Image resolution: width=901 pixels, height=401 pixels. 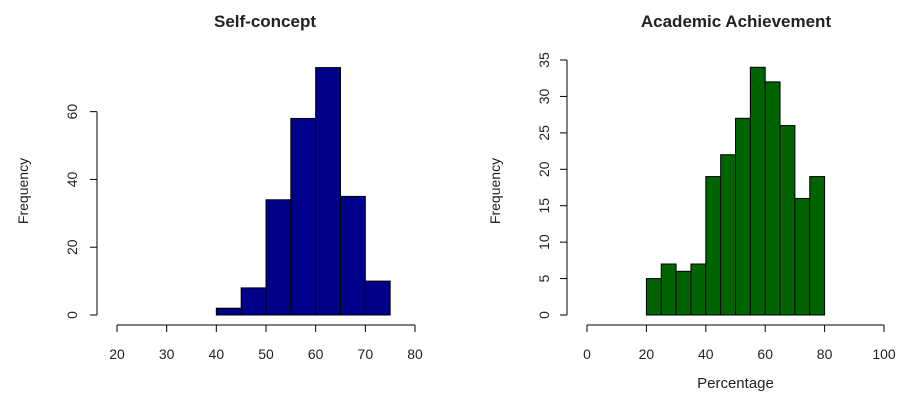 I want to click on x-tick-label: 0, so click(x=587, y=354).